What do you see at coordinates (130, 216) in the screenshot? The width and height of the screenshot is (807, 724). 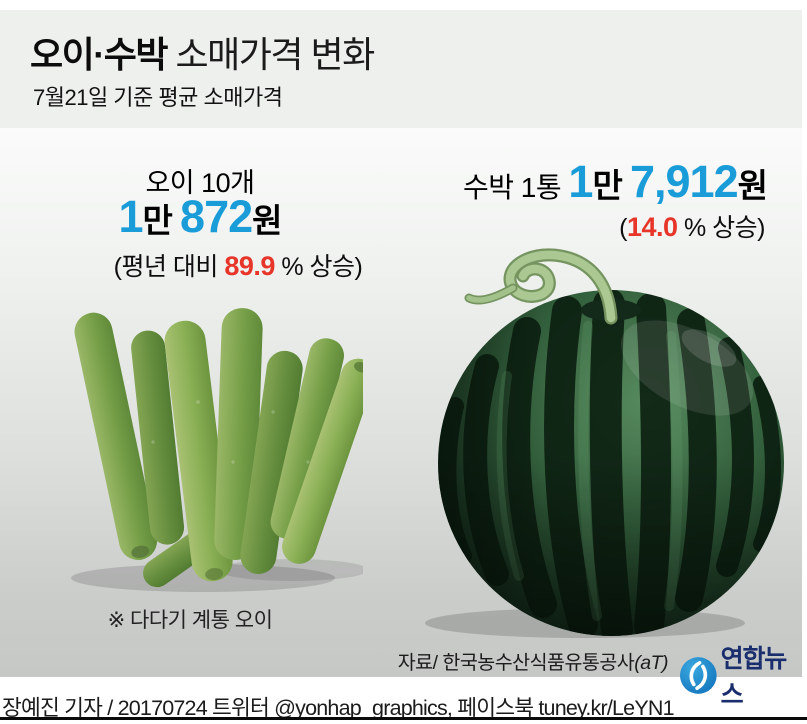 I see `cucumber-price-num1: 1` at bounding box center [130, 216].